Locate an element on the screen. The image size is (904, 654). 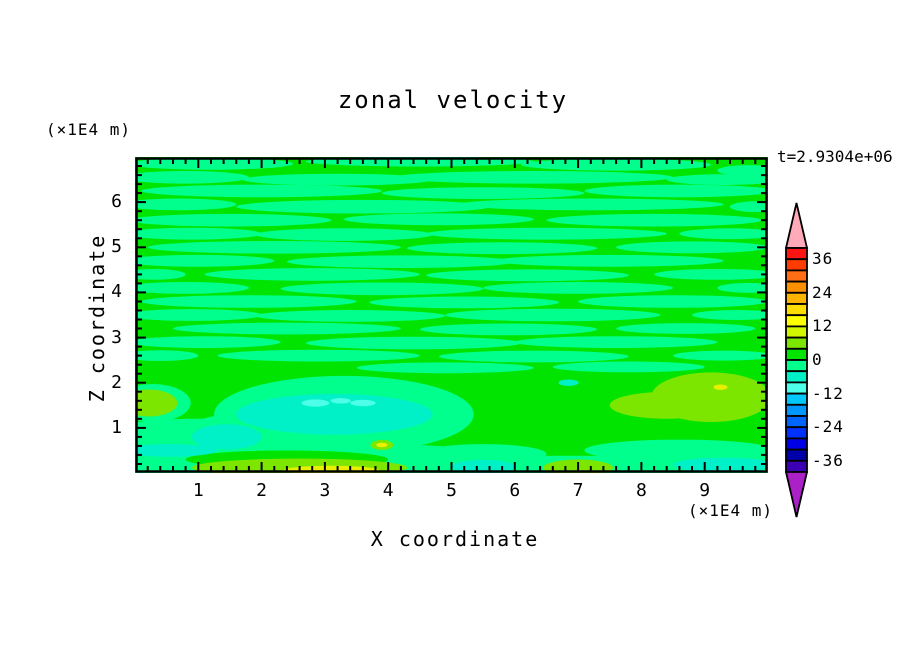
y-axis-unit-label: (×1E4 m) is located at coordinates (89, 129).